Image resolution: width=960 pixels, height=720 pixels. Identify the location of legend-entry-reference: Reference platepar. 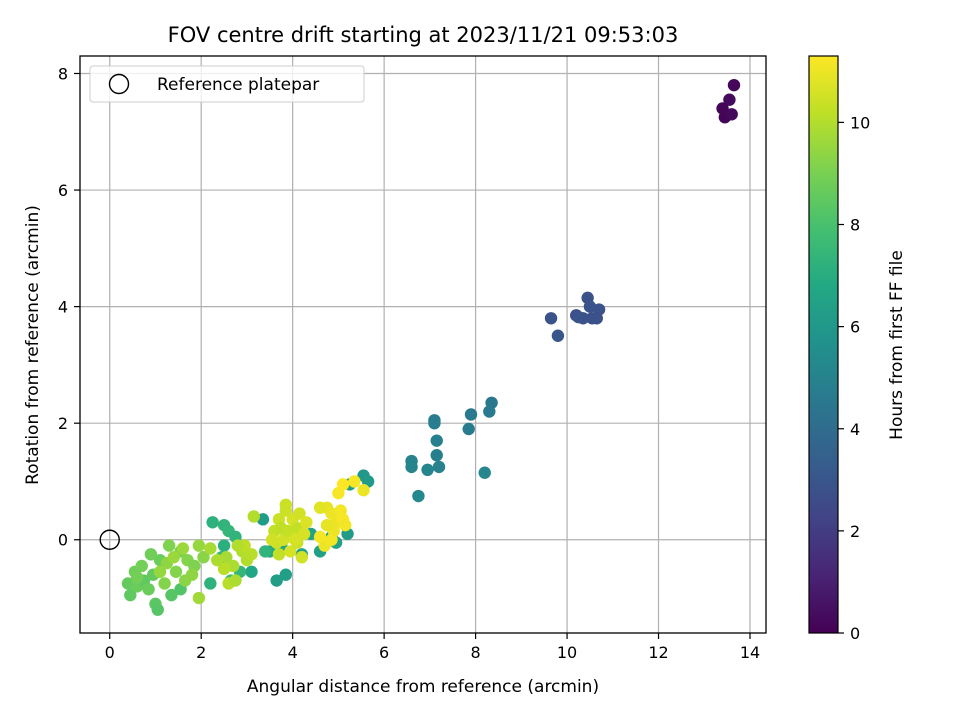
(238, 85).